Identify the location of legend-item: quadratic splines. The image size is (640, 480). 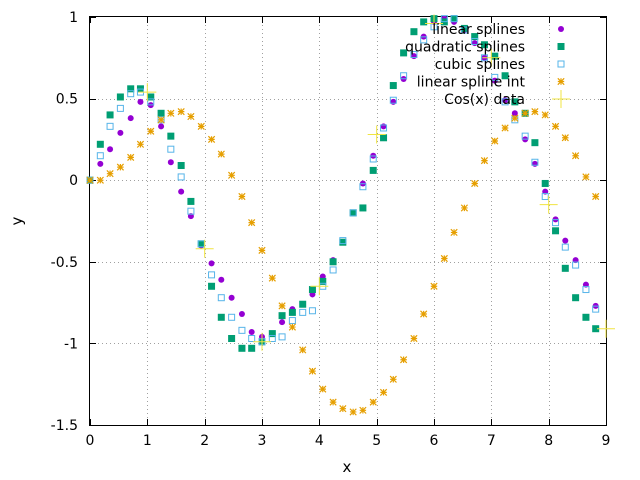
(485, 48).